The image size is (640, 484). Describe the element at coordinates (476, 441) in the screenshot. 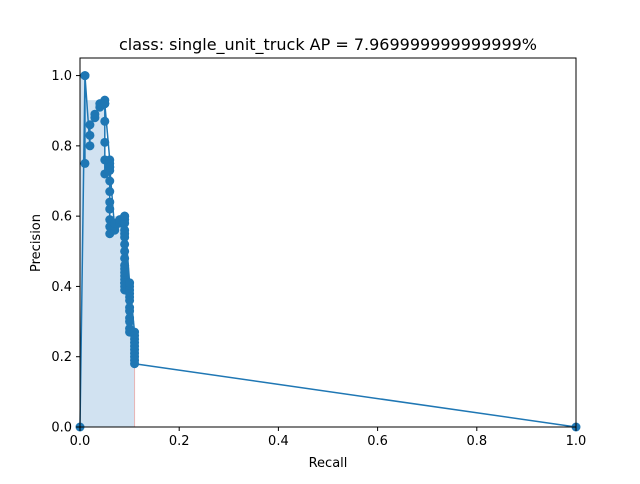

I see `x-tick-label: 0.8` at that location.